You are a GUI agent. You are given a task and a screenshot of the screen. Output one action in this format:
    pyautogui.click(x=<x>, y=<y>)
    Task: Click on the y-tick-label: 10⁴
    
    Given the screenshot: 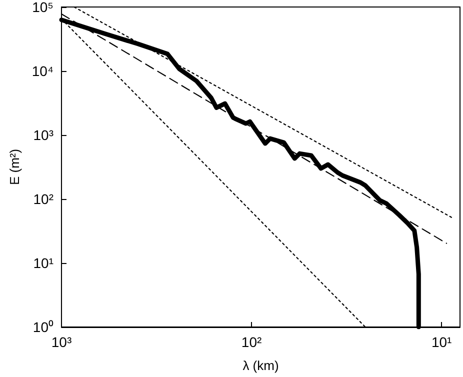 What is the action you would take?
    pyautogui.click(x=43, y=71)
    